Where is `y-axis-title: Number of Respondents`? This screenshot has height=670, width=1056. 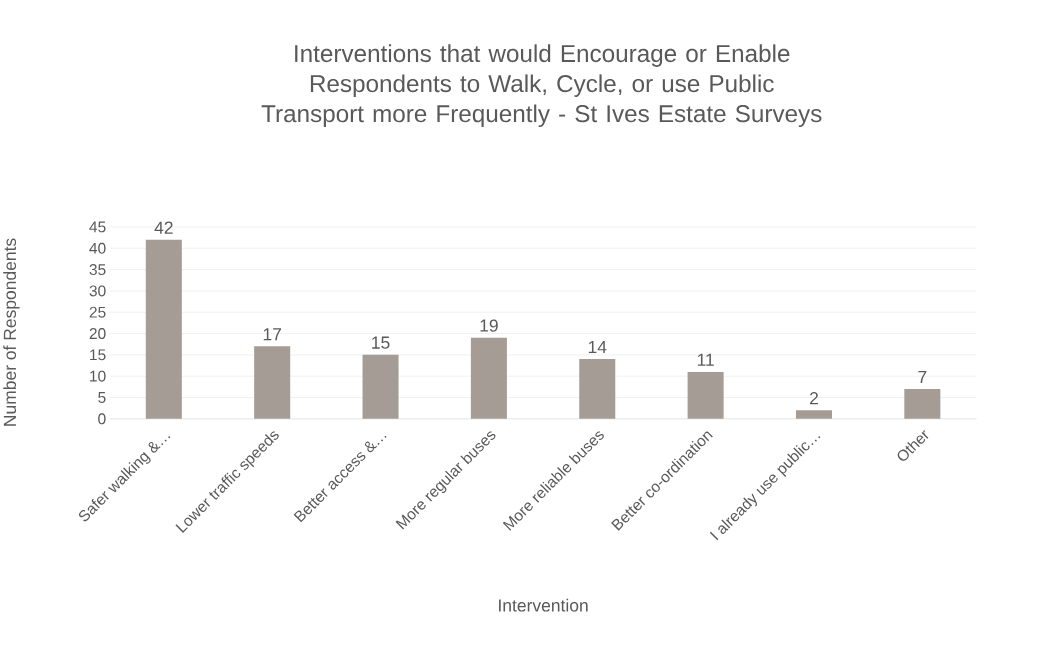 y-axis-title: Number of Respondents is located at coordinates (11, 332).